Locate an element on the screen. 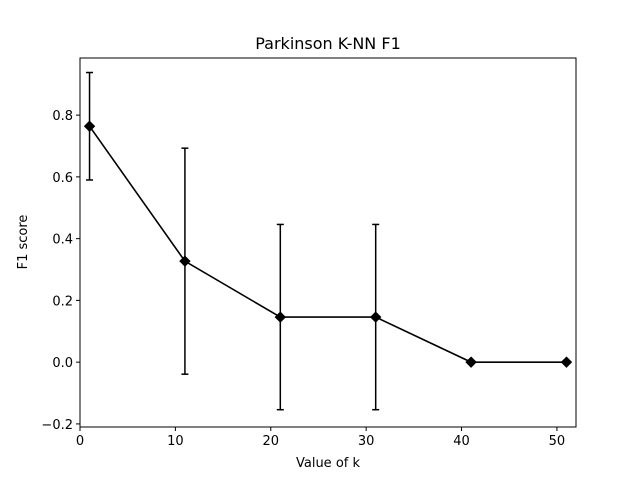  chart-title: Parkinson K-NN F1 is located at coordinates (328, 43).